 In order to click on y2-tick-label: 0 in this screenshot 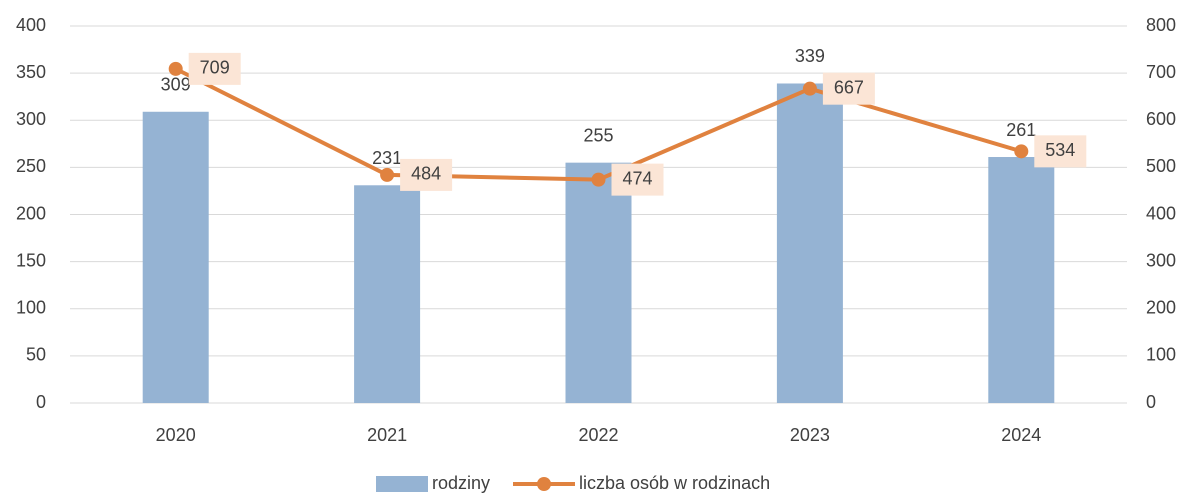, I will do `click(1151, 402)`.